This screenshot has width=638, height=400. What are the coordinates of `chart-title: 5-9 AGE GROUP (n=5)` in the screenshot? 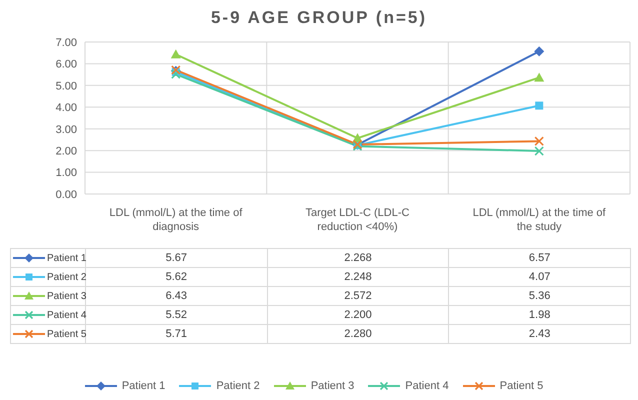 It's located at (319, 18).